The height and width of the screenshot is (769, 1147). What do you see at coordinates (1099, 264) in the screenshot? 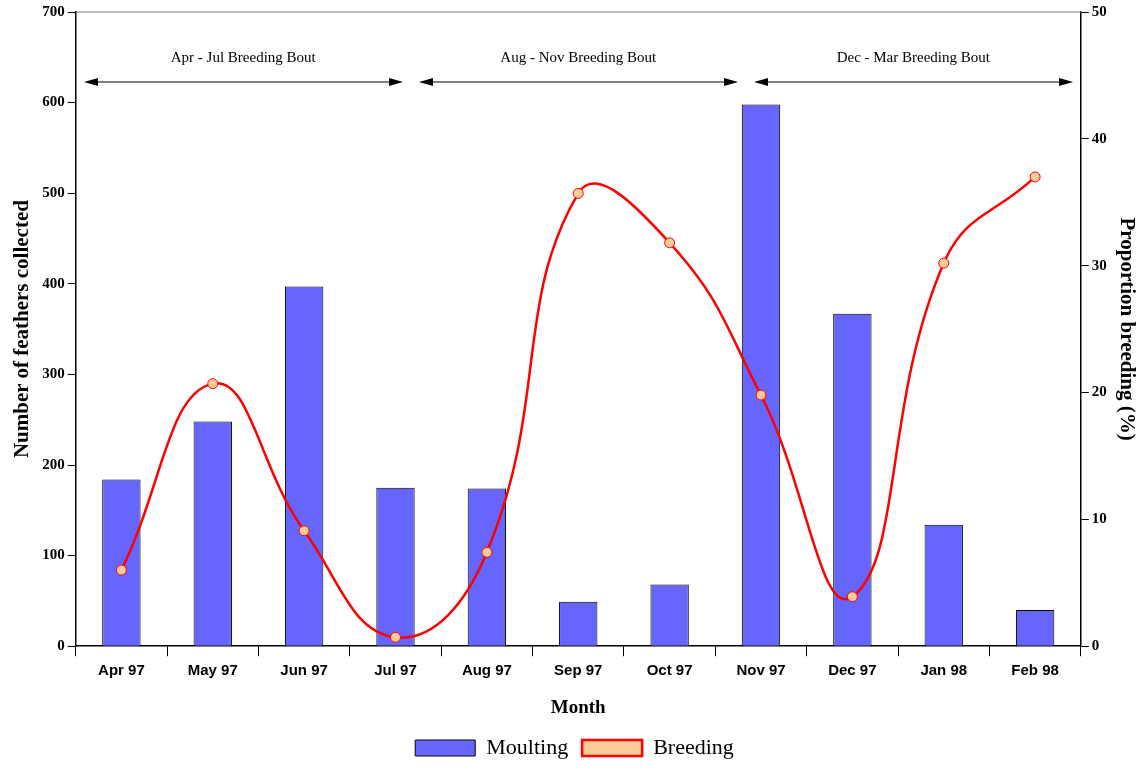
I see `y2-tick-label: 30` at bounding box center [1099, 264].